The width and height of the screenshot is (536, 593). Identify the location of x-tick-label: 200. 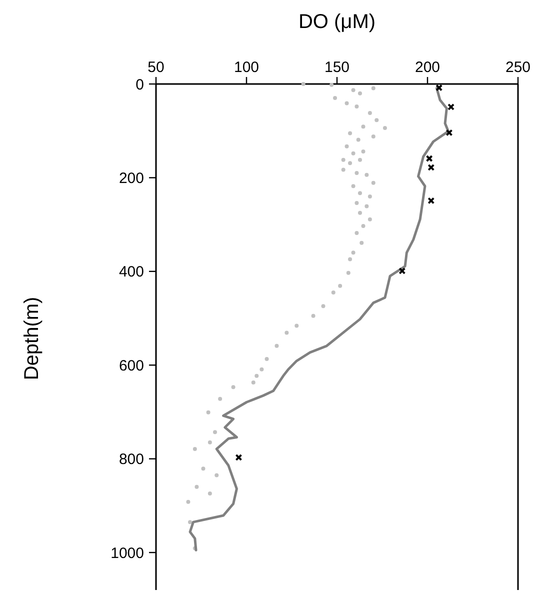
(427, 67).